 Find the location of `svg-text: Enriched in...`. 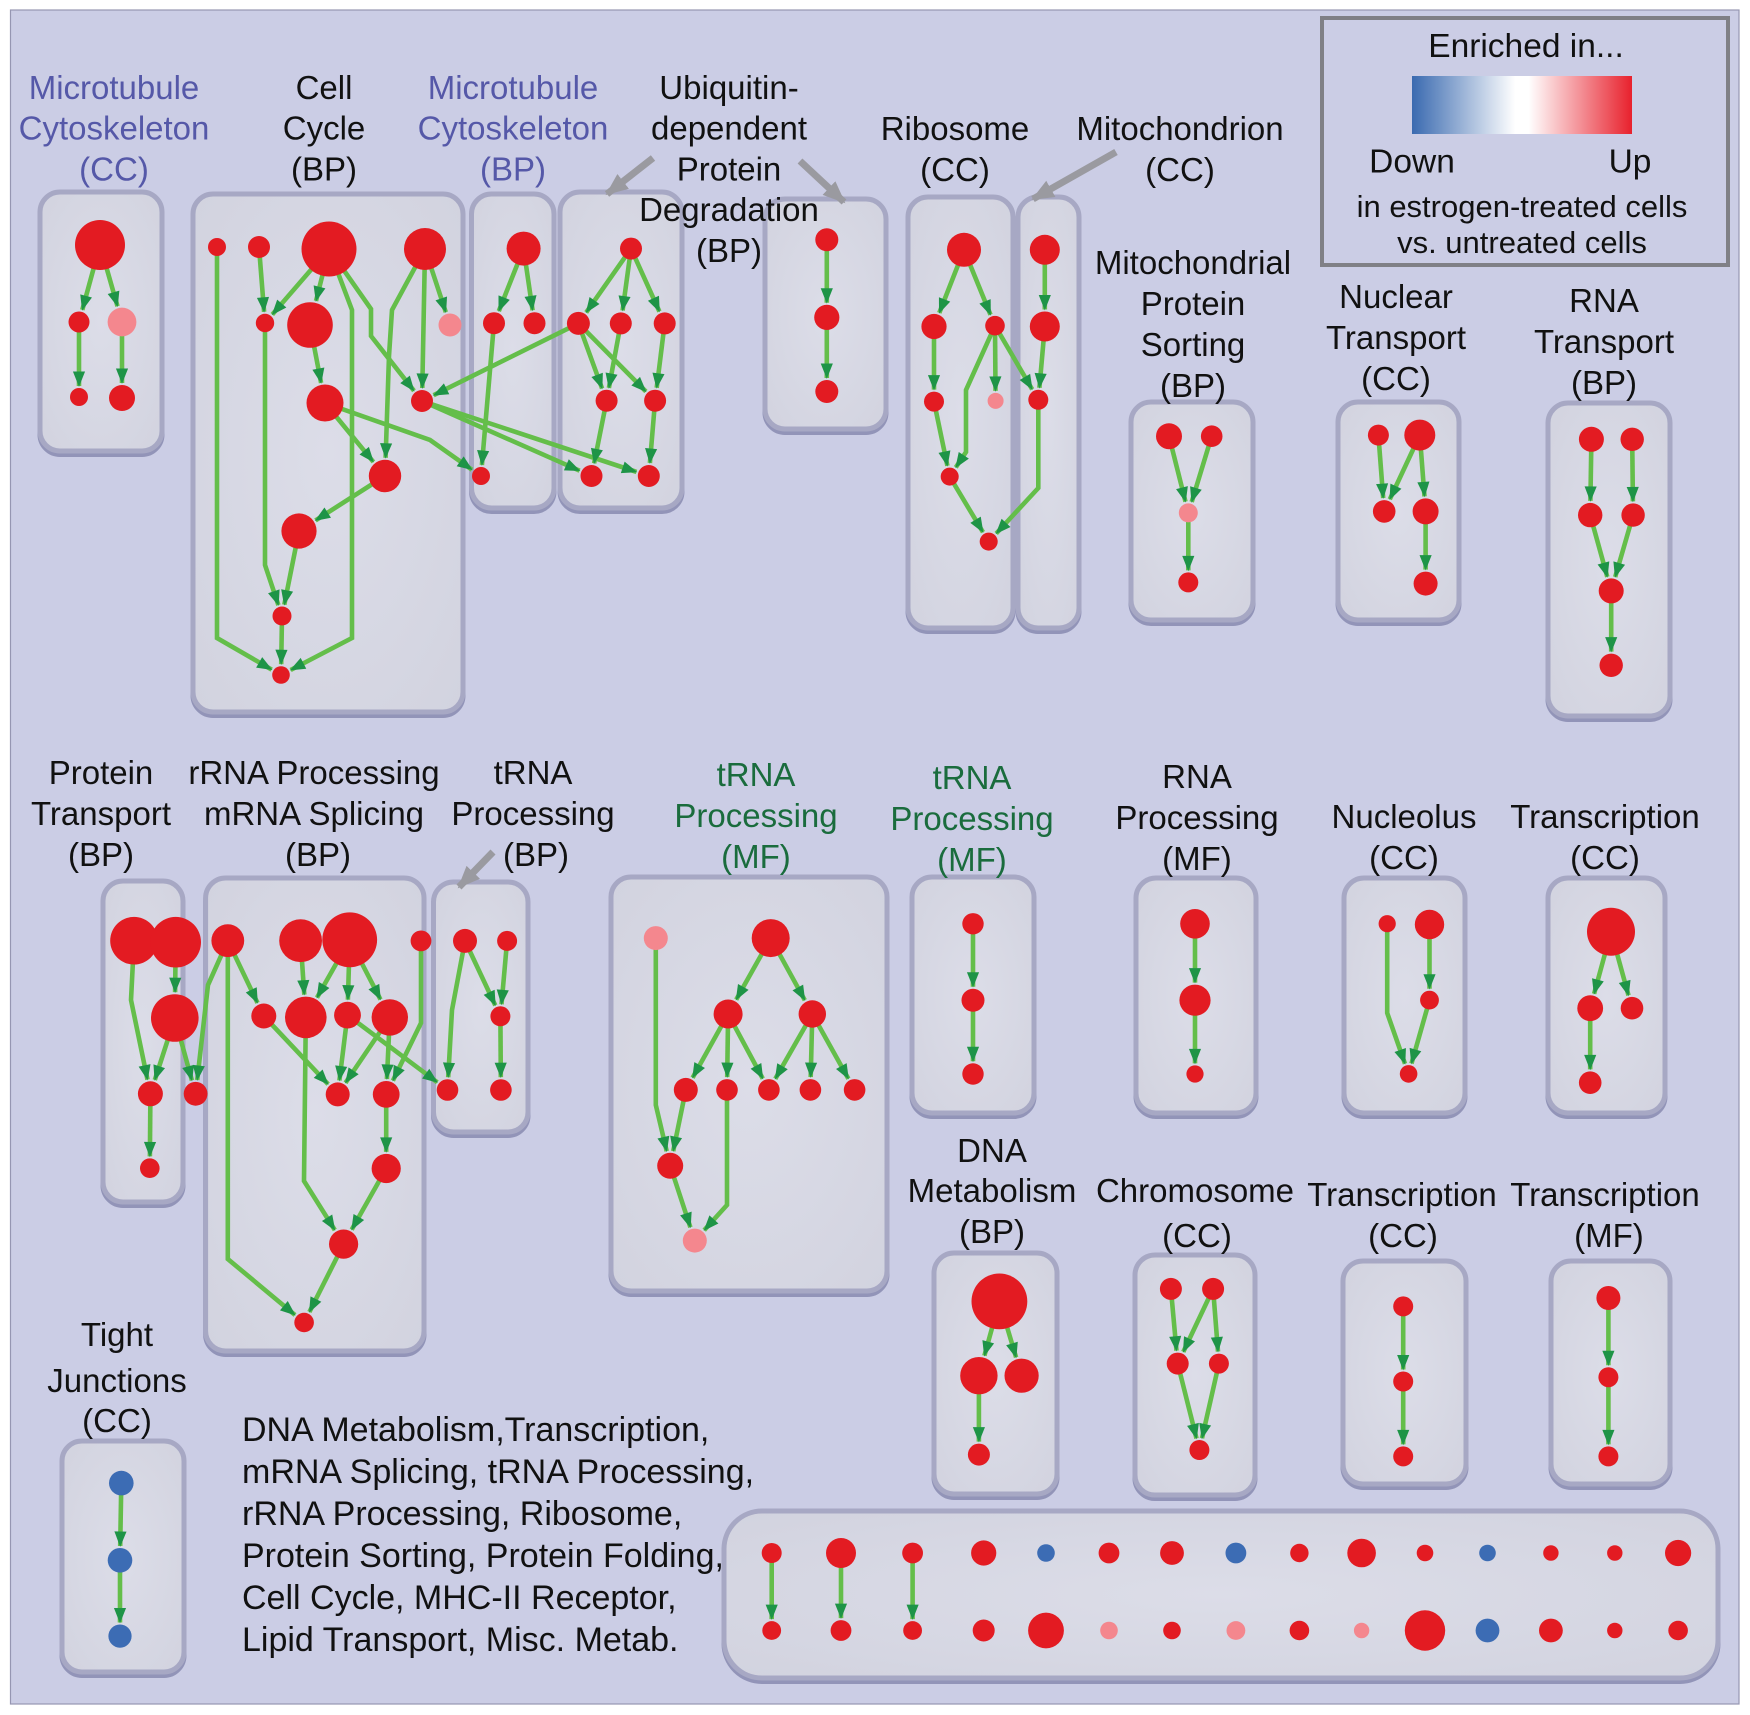

svg-text: Enriched in... is located at coordinates (1526, 46).